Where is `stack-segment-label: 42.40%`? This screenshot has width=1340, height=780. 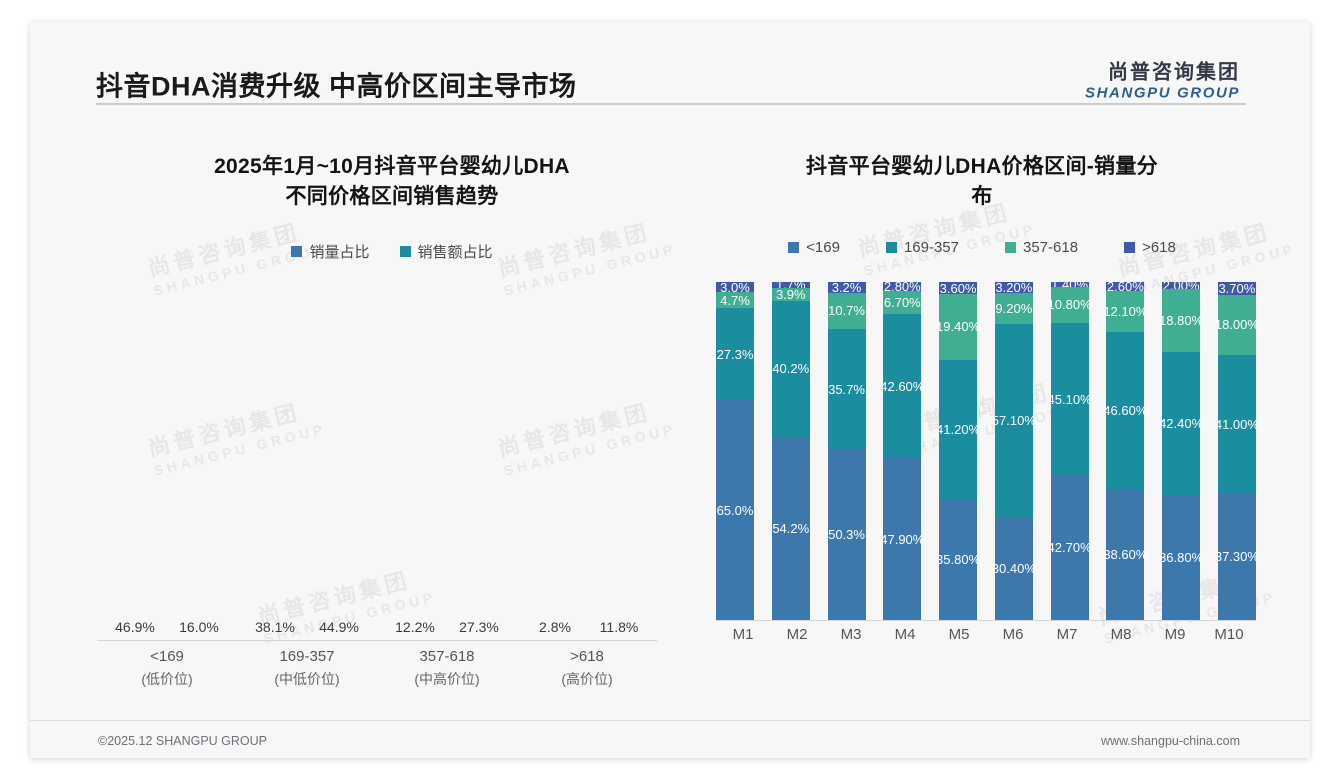 stack-segment-label: 42.40% is located at coordinates (1181, 424).